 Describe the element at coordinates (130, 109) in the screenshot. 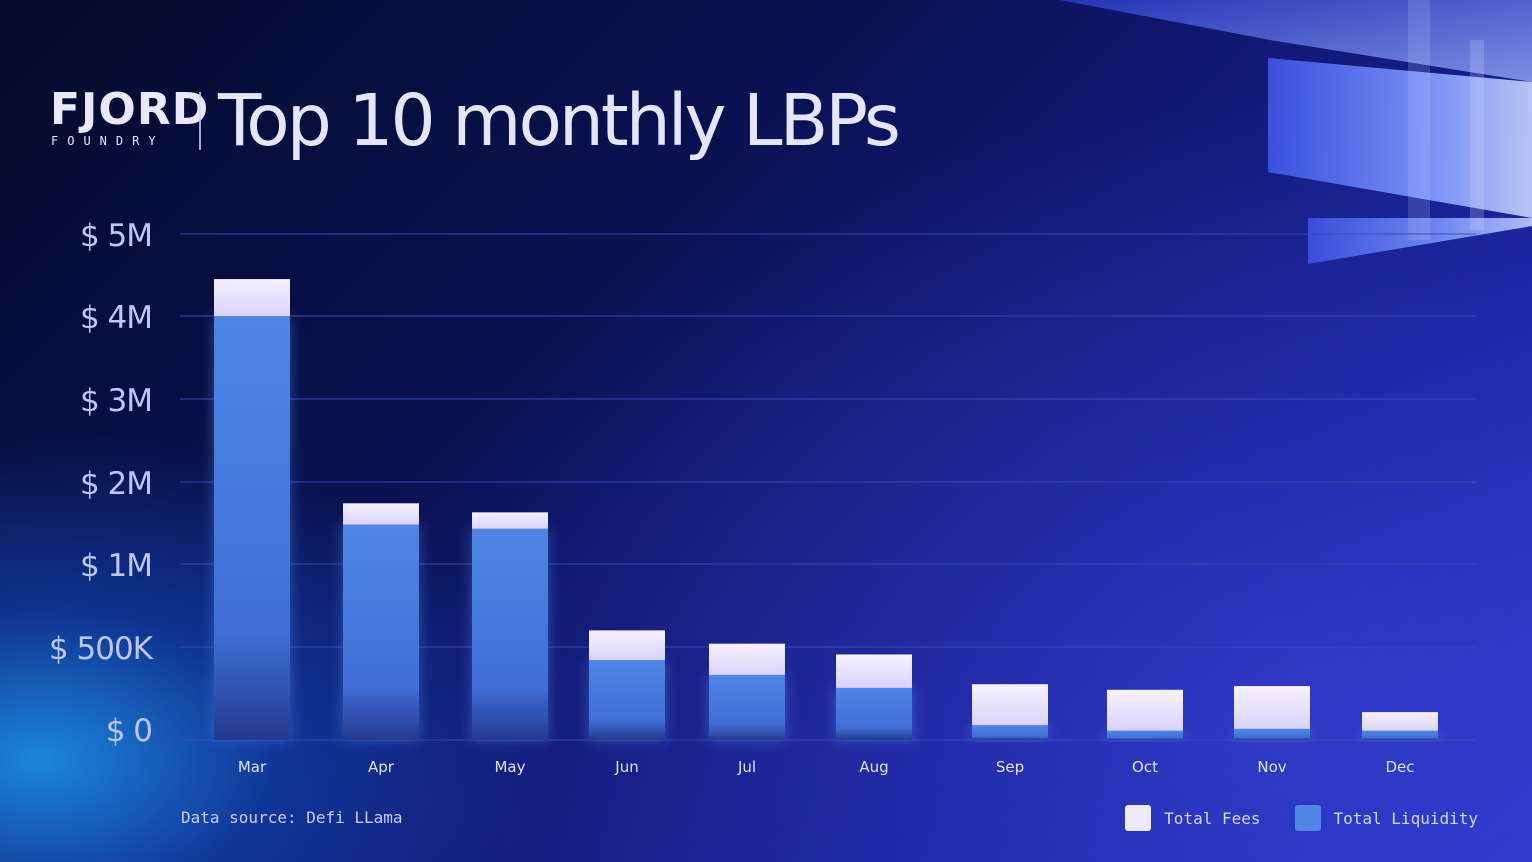

I see `logo-wordmark: FJORD` at that location.